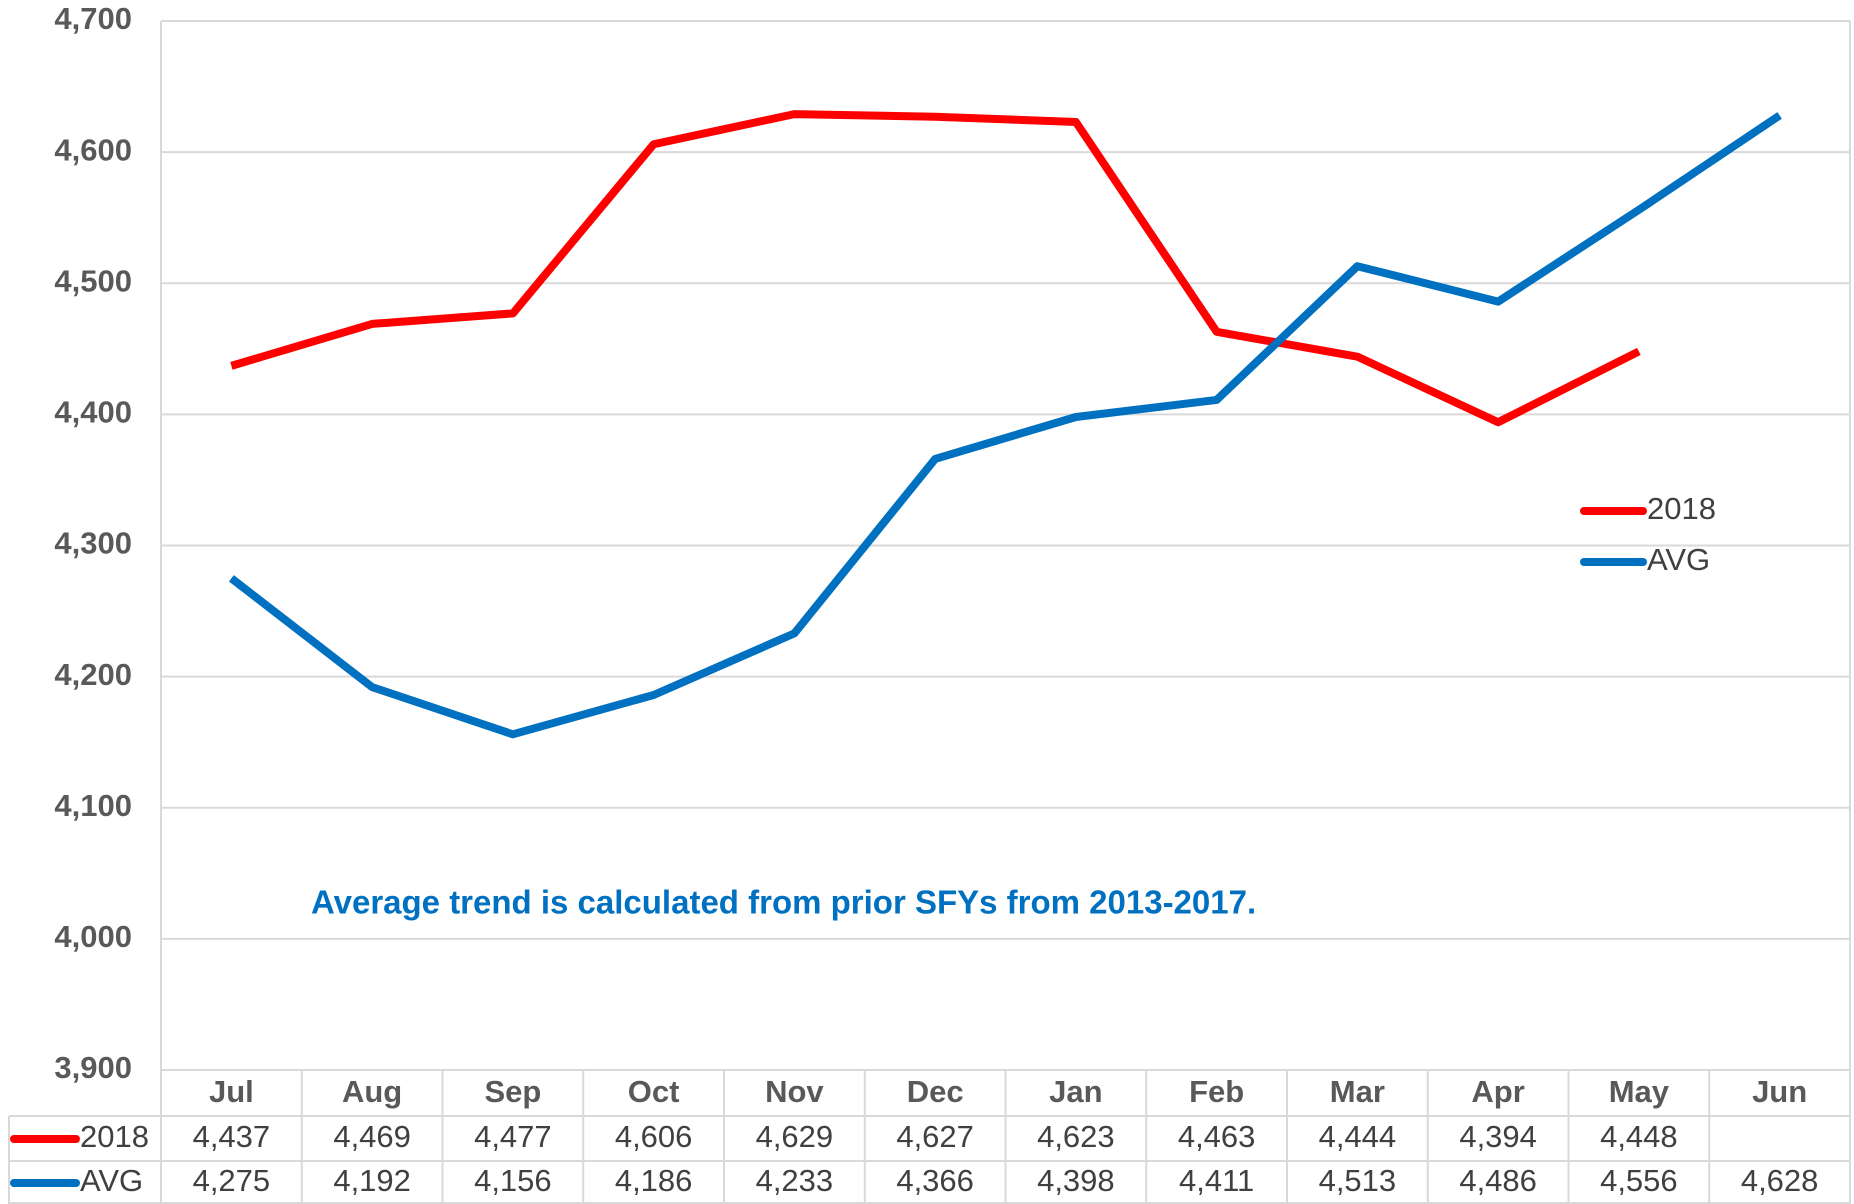 This screenshot has height=1204, width=1854. Describe the element at coordinates (1497, 1091) in the screenshot. I see `x-tick-label: Apr` at that location.